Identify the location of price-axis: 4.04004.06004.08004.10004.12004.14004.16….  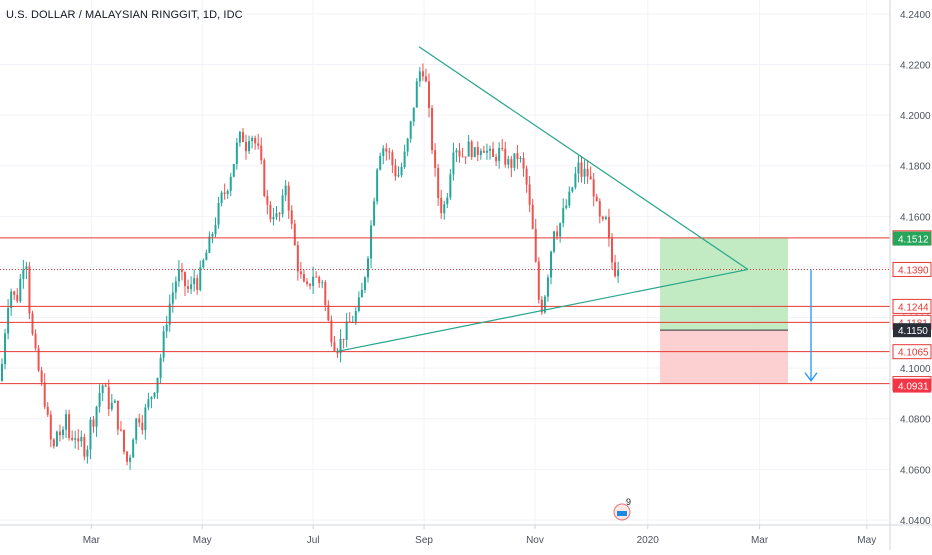
(910, 275).